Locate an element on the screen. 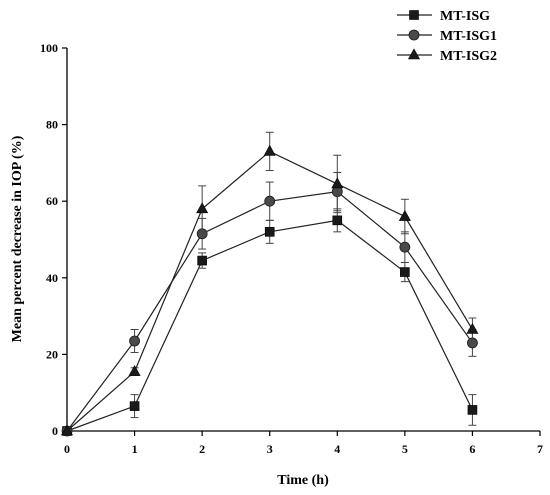 The height and width of the screenshot is (495, 550). x-tick-label: 0 is located at coordinates (67, 449).